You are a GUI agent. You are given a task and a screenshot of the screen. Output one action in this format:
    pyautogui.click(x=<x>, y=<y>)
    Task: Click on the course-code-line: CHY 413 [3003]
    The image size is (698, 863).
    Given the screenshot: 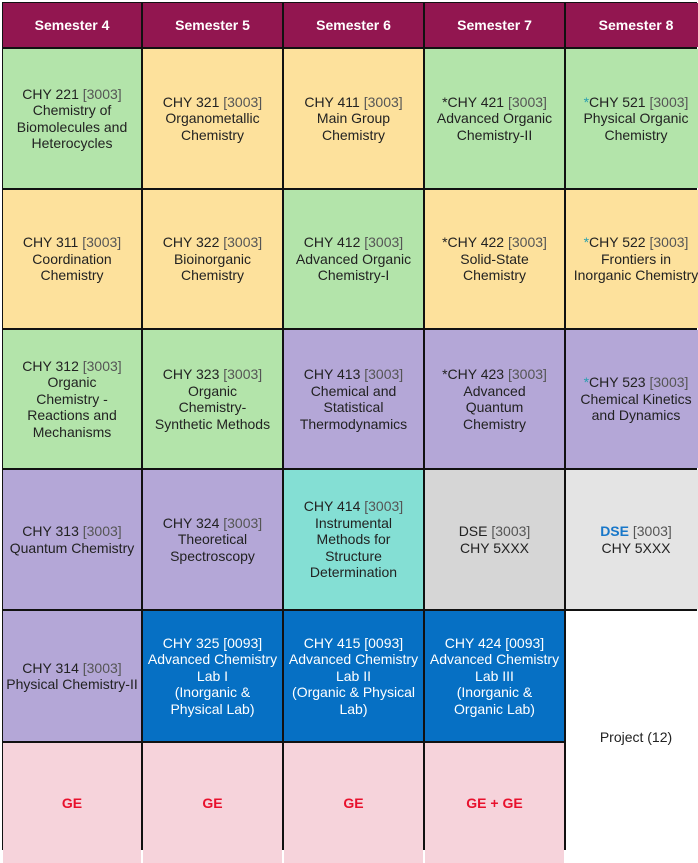 What is the action you would take?
    pyautogui.click(x=353, y=374)
    